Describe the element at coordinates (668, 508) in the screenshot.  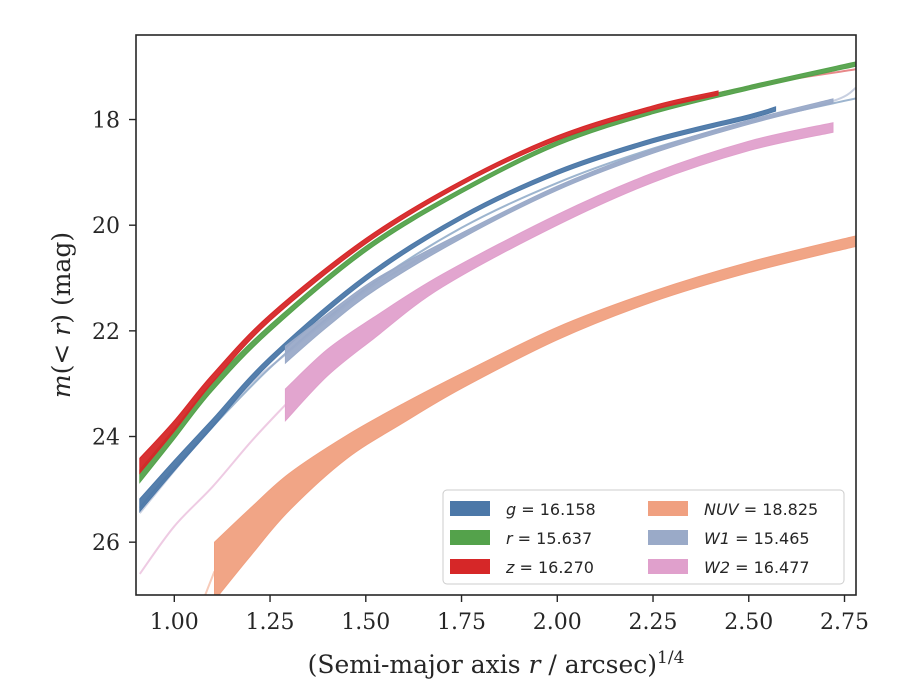
I see `legend-swatch-nuv` at that location.